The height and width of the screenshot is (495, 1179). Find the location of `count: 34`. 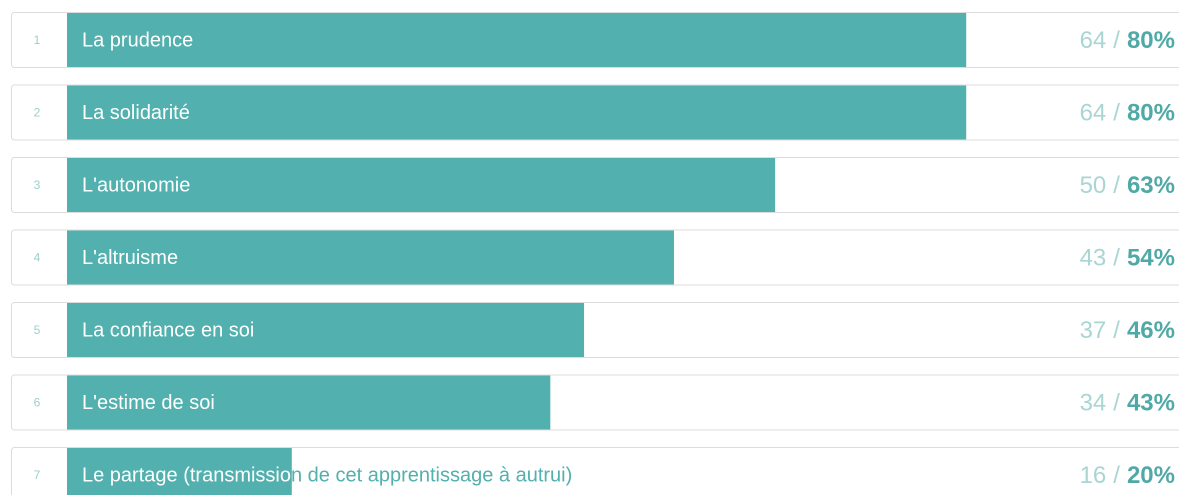

count: 34 is located at coordinates (1093, 403).